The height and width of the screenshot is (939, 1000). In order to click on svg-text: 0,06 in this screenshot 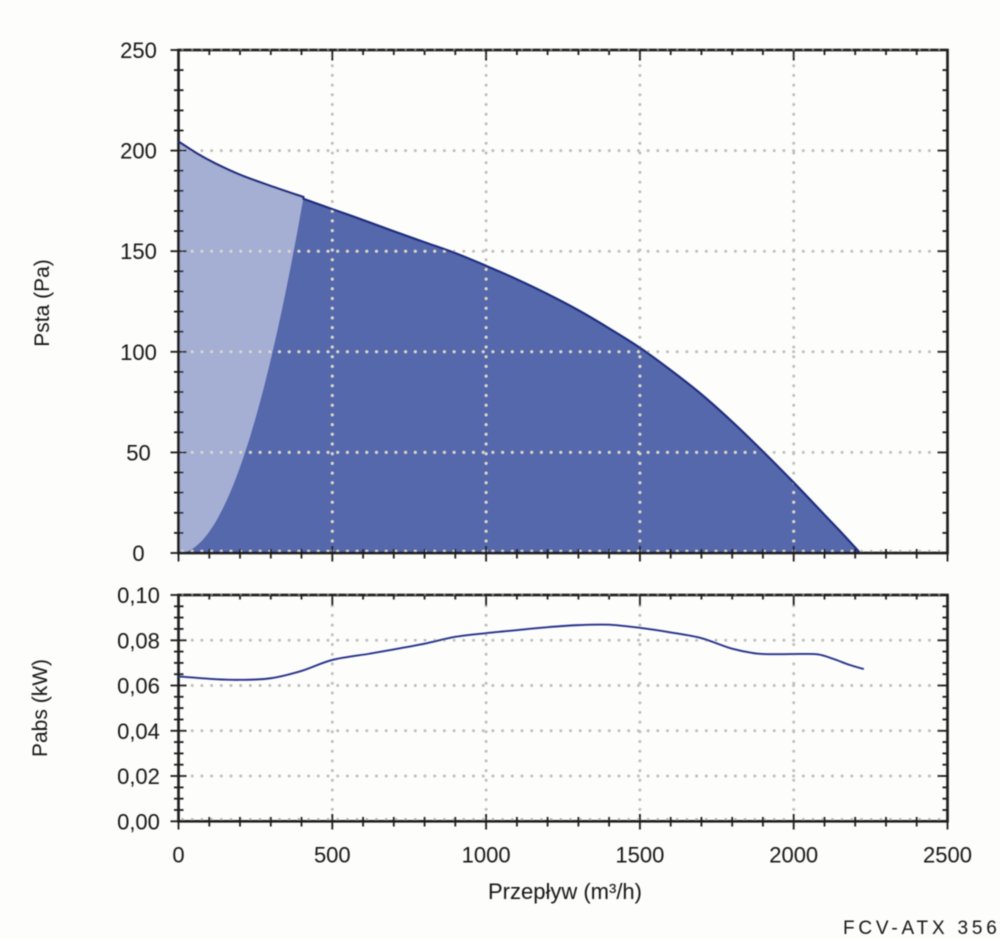, I will do `click(138, 686)`.